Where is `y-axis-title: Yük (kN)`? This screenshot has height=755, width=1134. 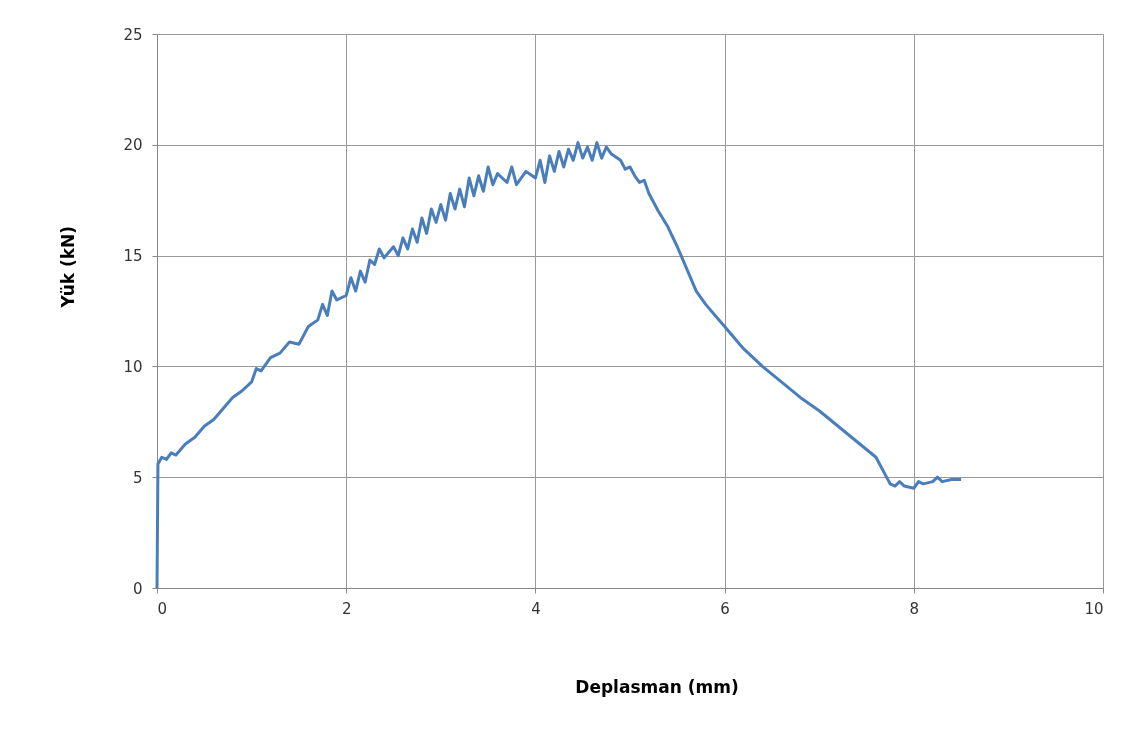 y-axis-title: Yük (kN) is located at coordinates (68, 267).